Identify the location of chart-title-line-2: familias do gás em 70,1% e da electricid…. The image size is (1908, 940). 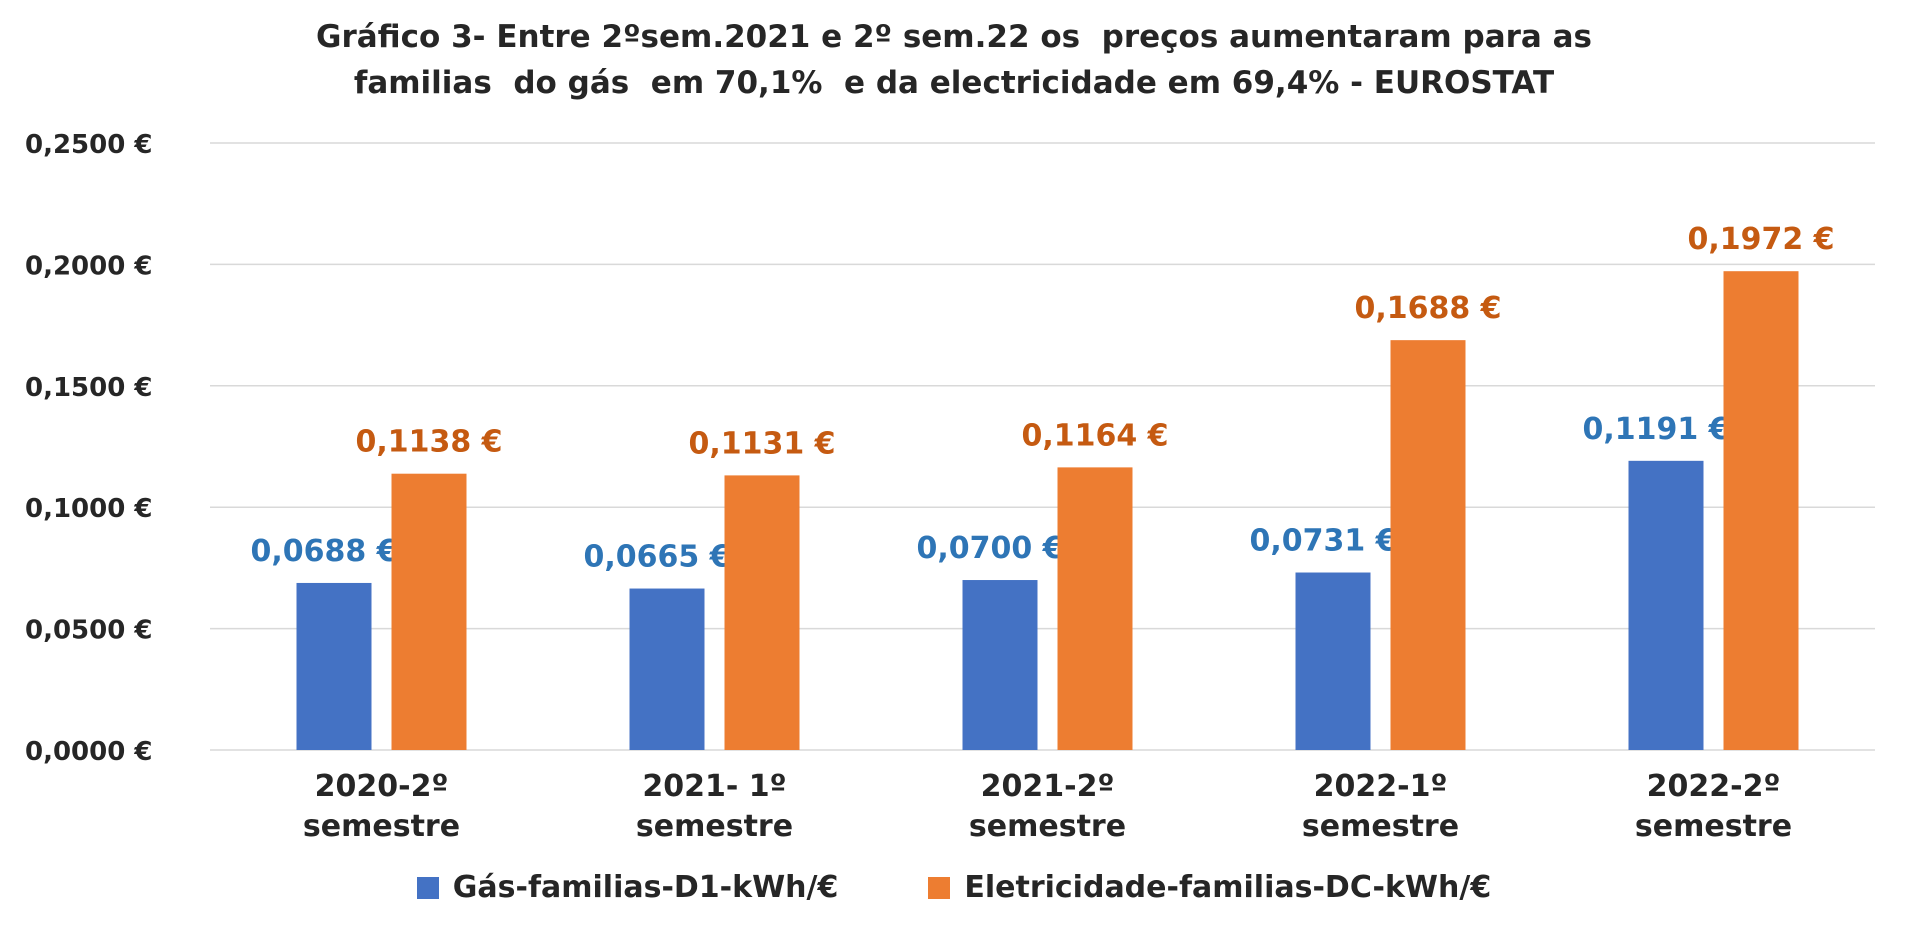
(954, 83).